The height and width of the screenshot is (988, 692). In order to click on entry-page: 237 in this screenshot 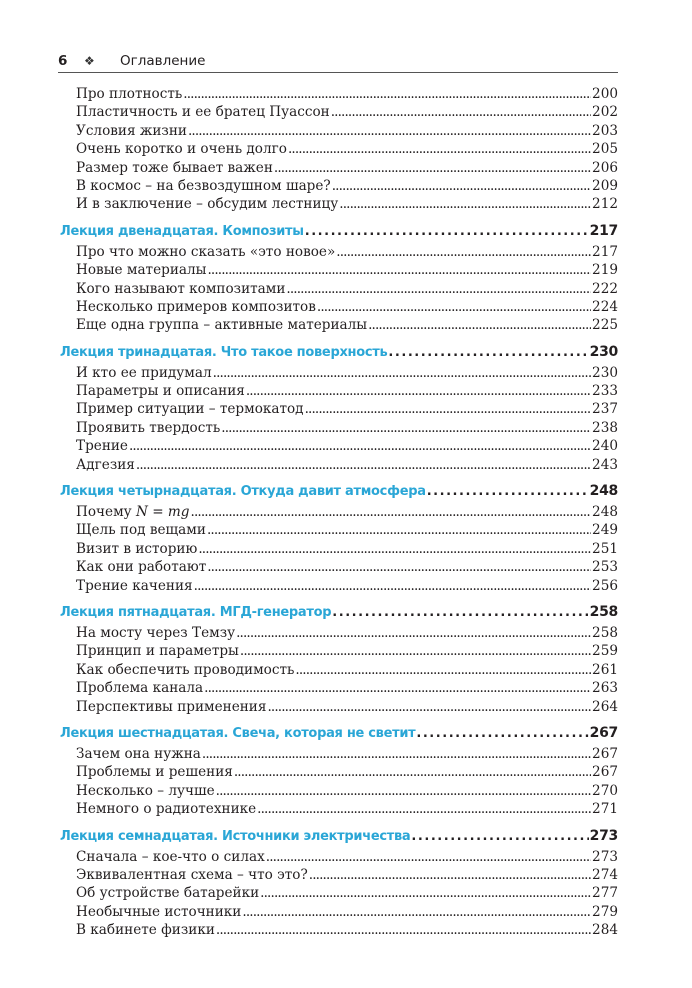, I will do `click(605, 409)`.